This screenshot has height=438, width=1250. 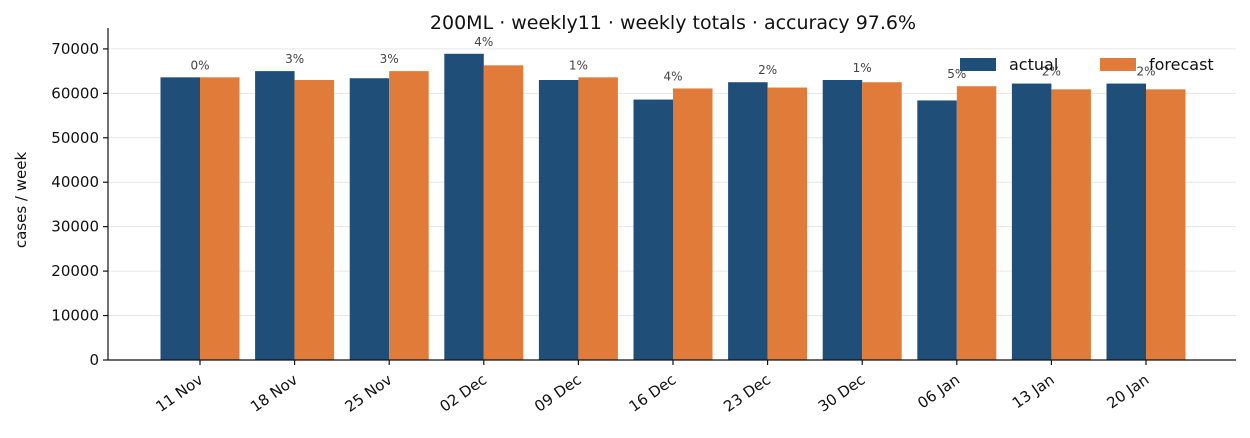 What do you see at coordinates (75, 182) in the screenshot?
I see `y-tick-label: 40000` at bounding box center [75, 182].